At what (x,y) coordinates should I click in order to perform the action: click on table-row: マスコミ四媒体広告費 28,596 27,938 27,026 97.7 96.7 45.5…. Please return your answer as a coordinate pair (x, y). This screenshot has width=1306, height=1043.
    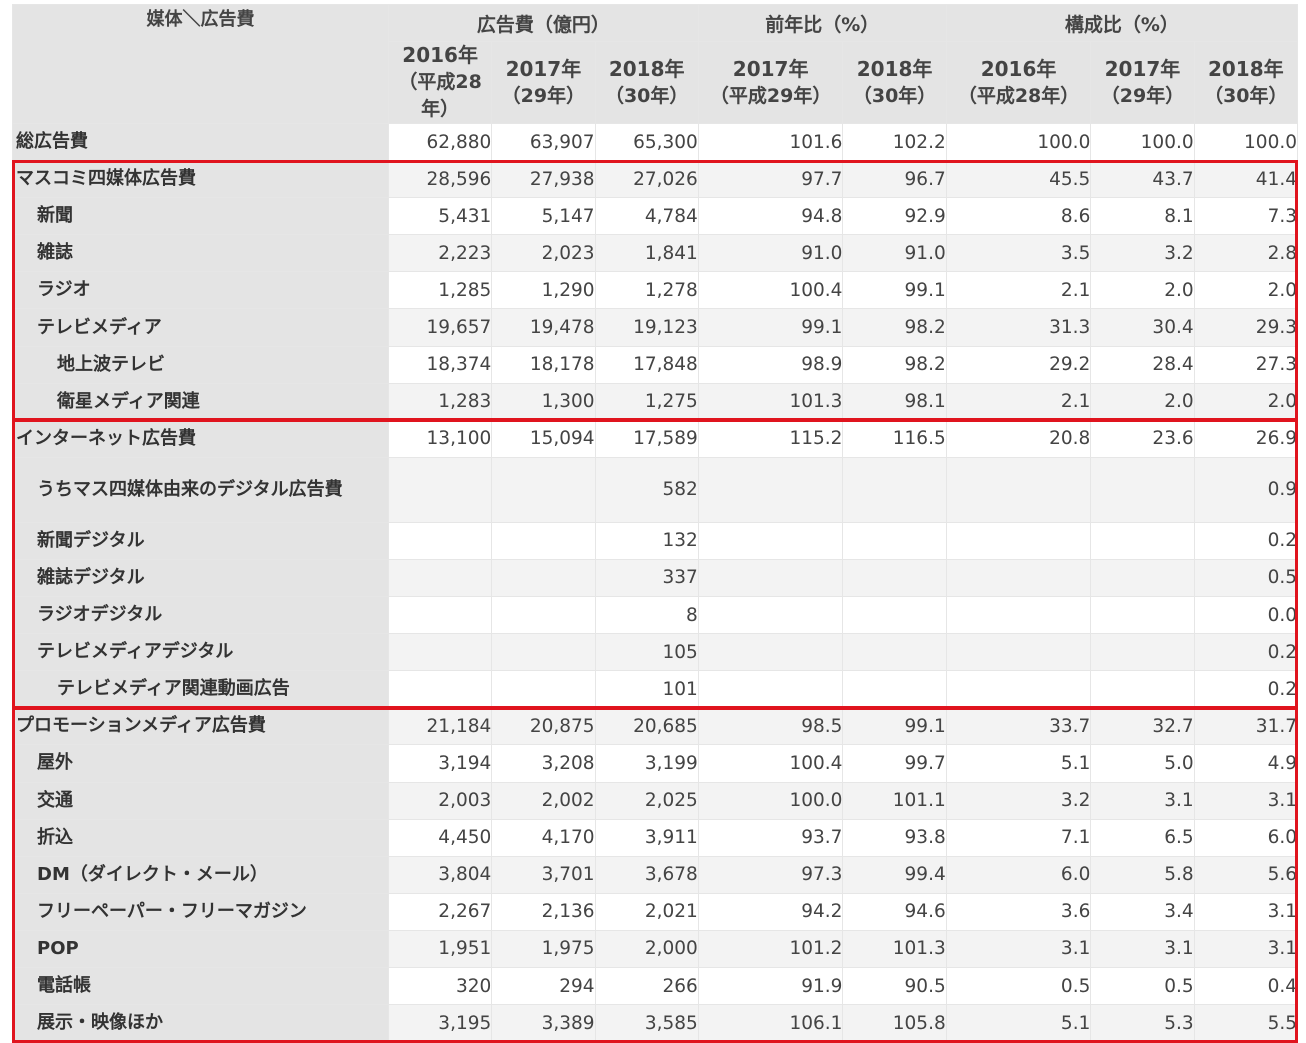
    Looking at the image, I should click on (655, 179).